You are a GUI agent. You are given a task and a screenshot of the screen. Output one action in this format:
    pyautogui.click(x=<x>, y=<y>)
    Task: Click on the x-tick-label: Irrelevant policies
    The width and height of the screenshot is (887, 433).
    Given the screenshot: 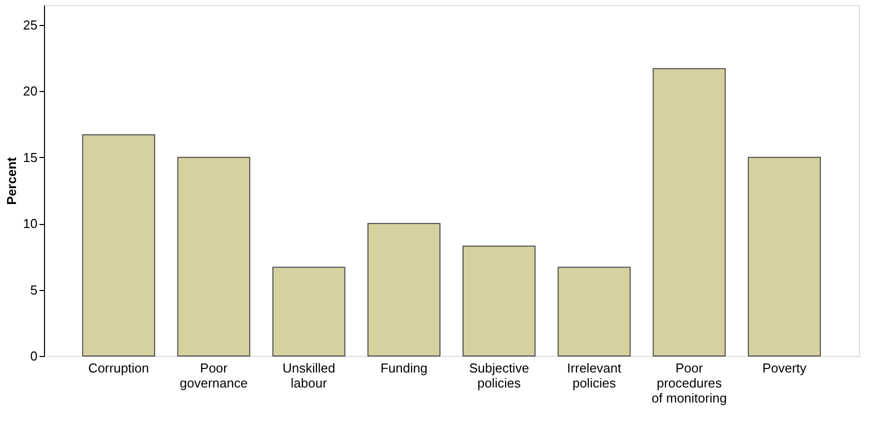 What is the action you would take?
    pyautogui.click(x=594, y=375)
    